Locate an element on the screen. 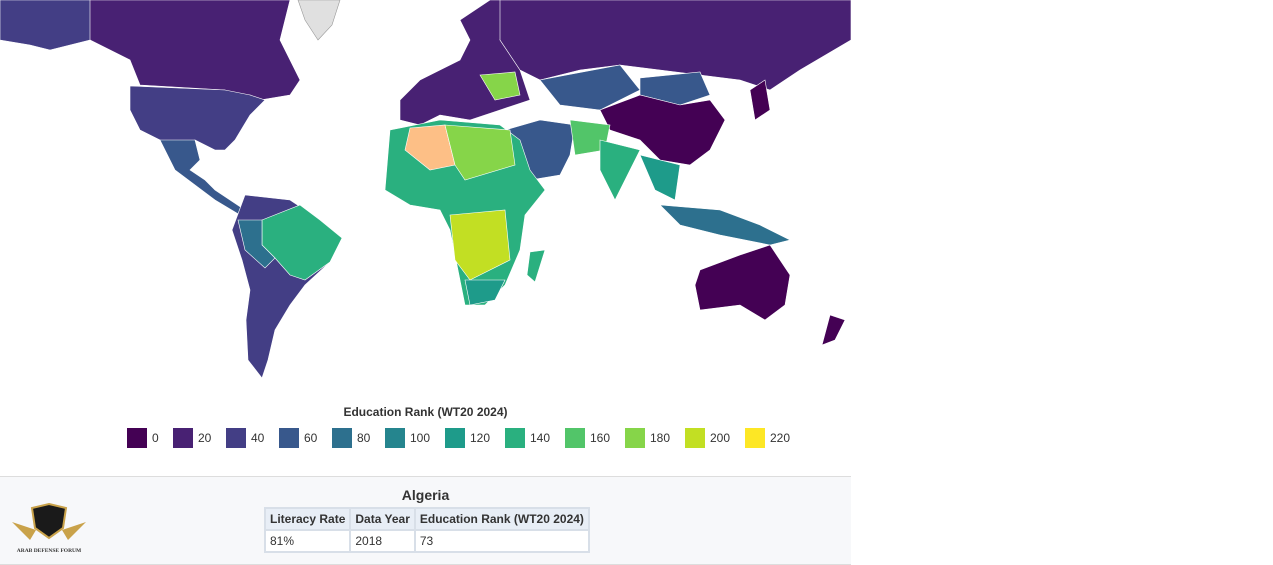 The width and height of the screenshot is (1273, 565). legend-item: 160 is located at coordinates (587, 438).